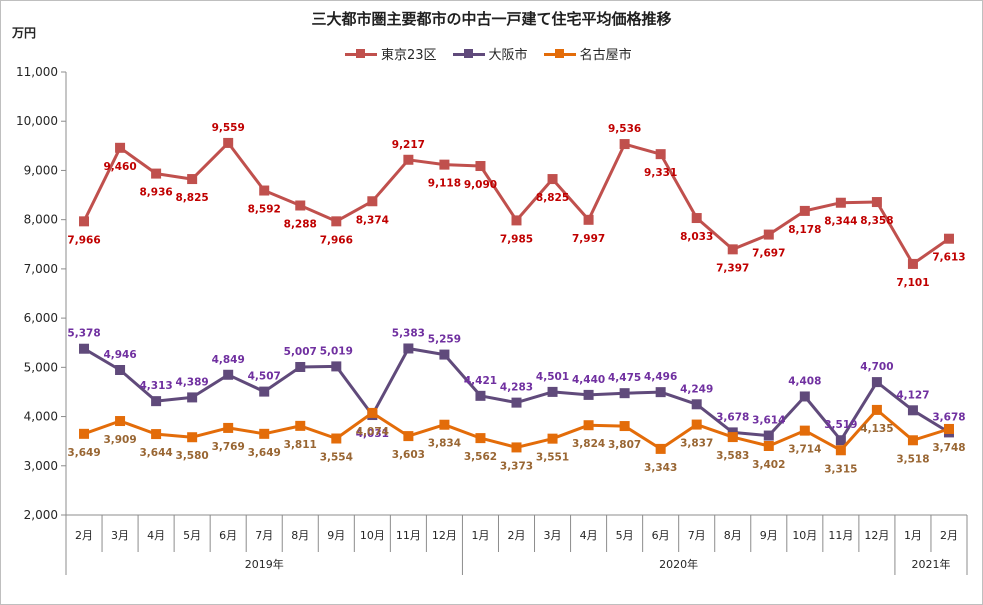 This screenshot has height=605, width=983. Describe the element at coordinates (83, 240) in the screenshot. I see `data-label-tokyo: 7,966` at that location.